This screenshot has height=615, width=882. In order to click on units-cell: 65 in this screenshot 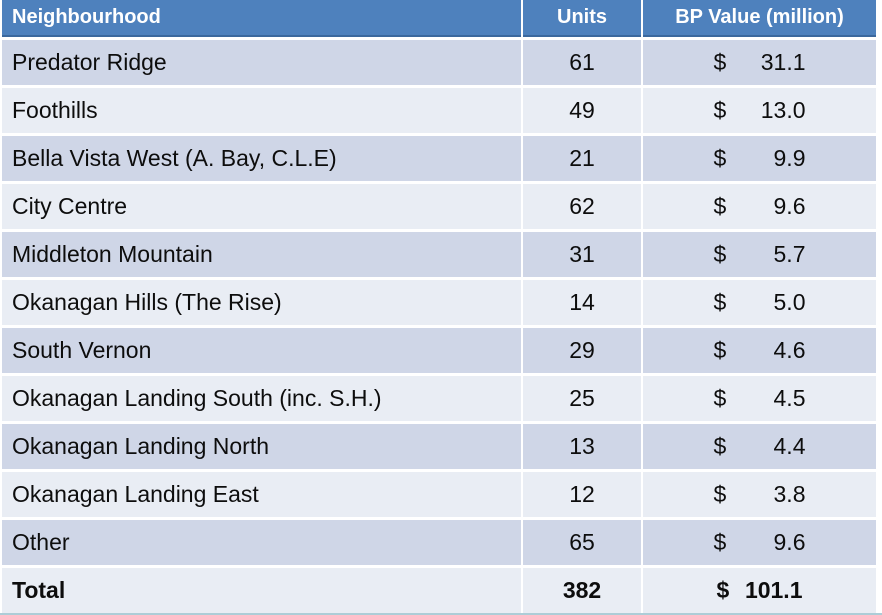, I will do `click(582, 542)`.